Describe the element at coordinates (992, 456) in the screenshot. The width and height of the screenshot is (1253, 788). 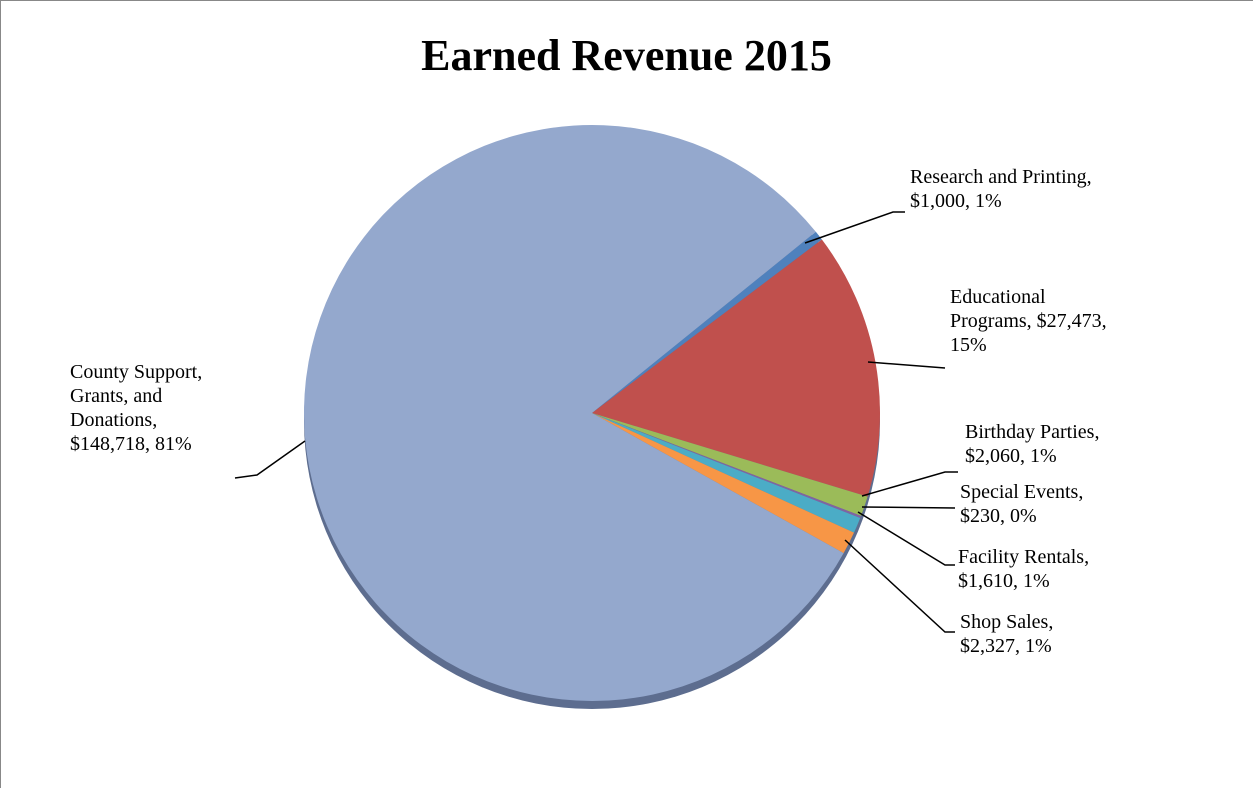
I see `label-value: $2,060` at that location.